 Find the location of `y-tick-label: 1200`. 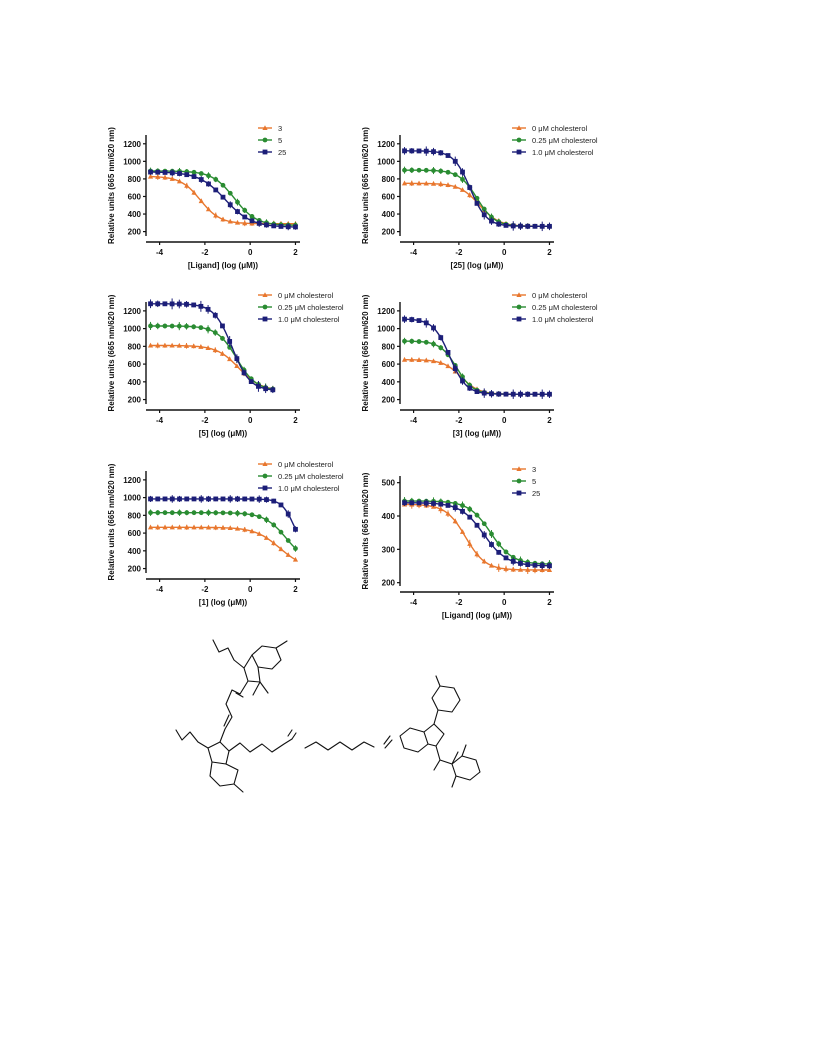

y-tick-label: 1200 is located at coordinates (132, 144).